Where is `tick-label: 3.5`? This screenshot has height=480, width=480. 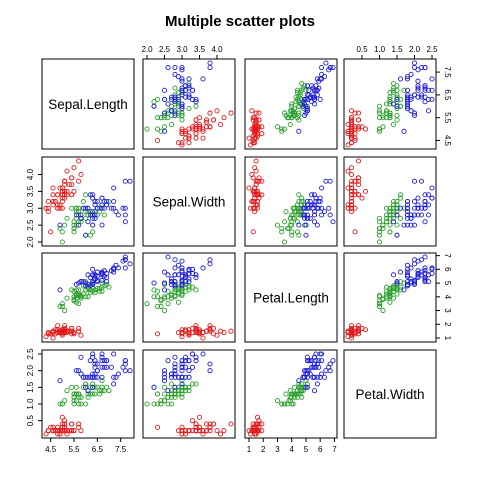 tick-label: 3.5 is located at coordinates (30, 191).